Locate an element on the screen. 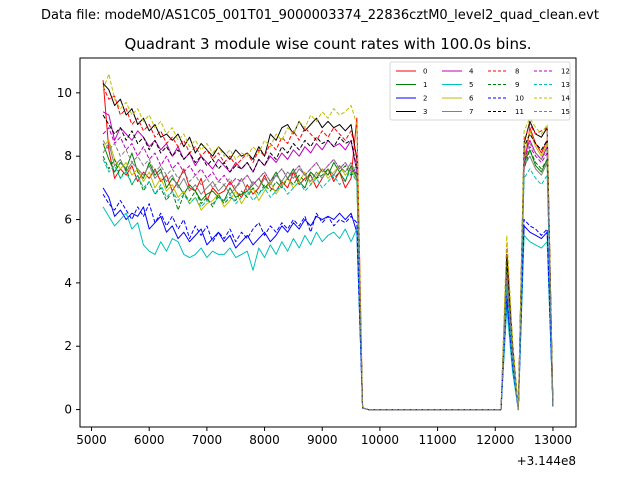 The height and width of the screenshot is (480, 640). legend-label-8: 8 is located at coordinates (517, 72).